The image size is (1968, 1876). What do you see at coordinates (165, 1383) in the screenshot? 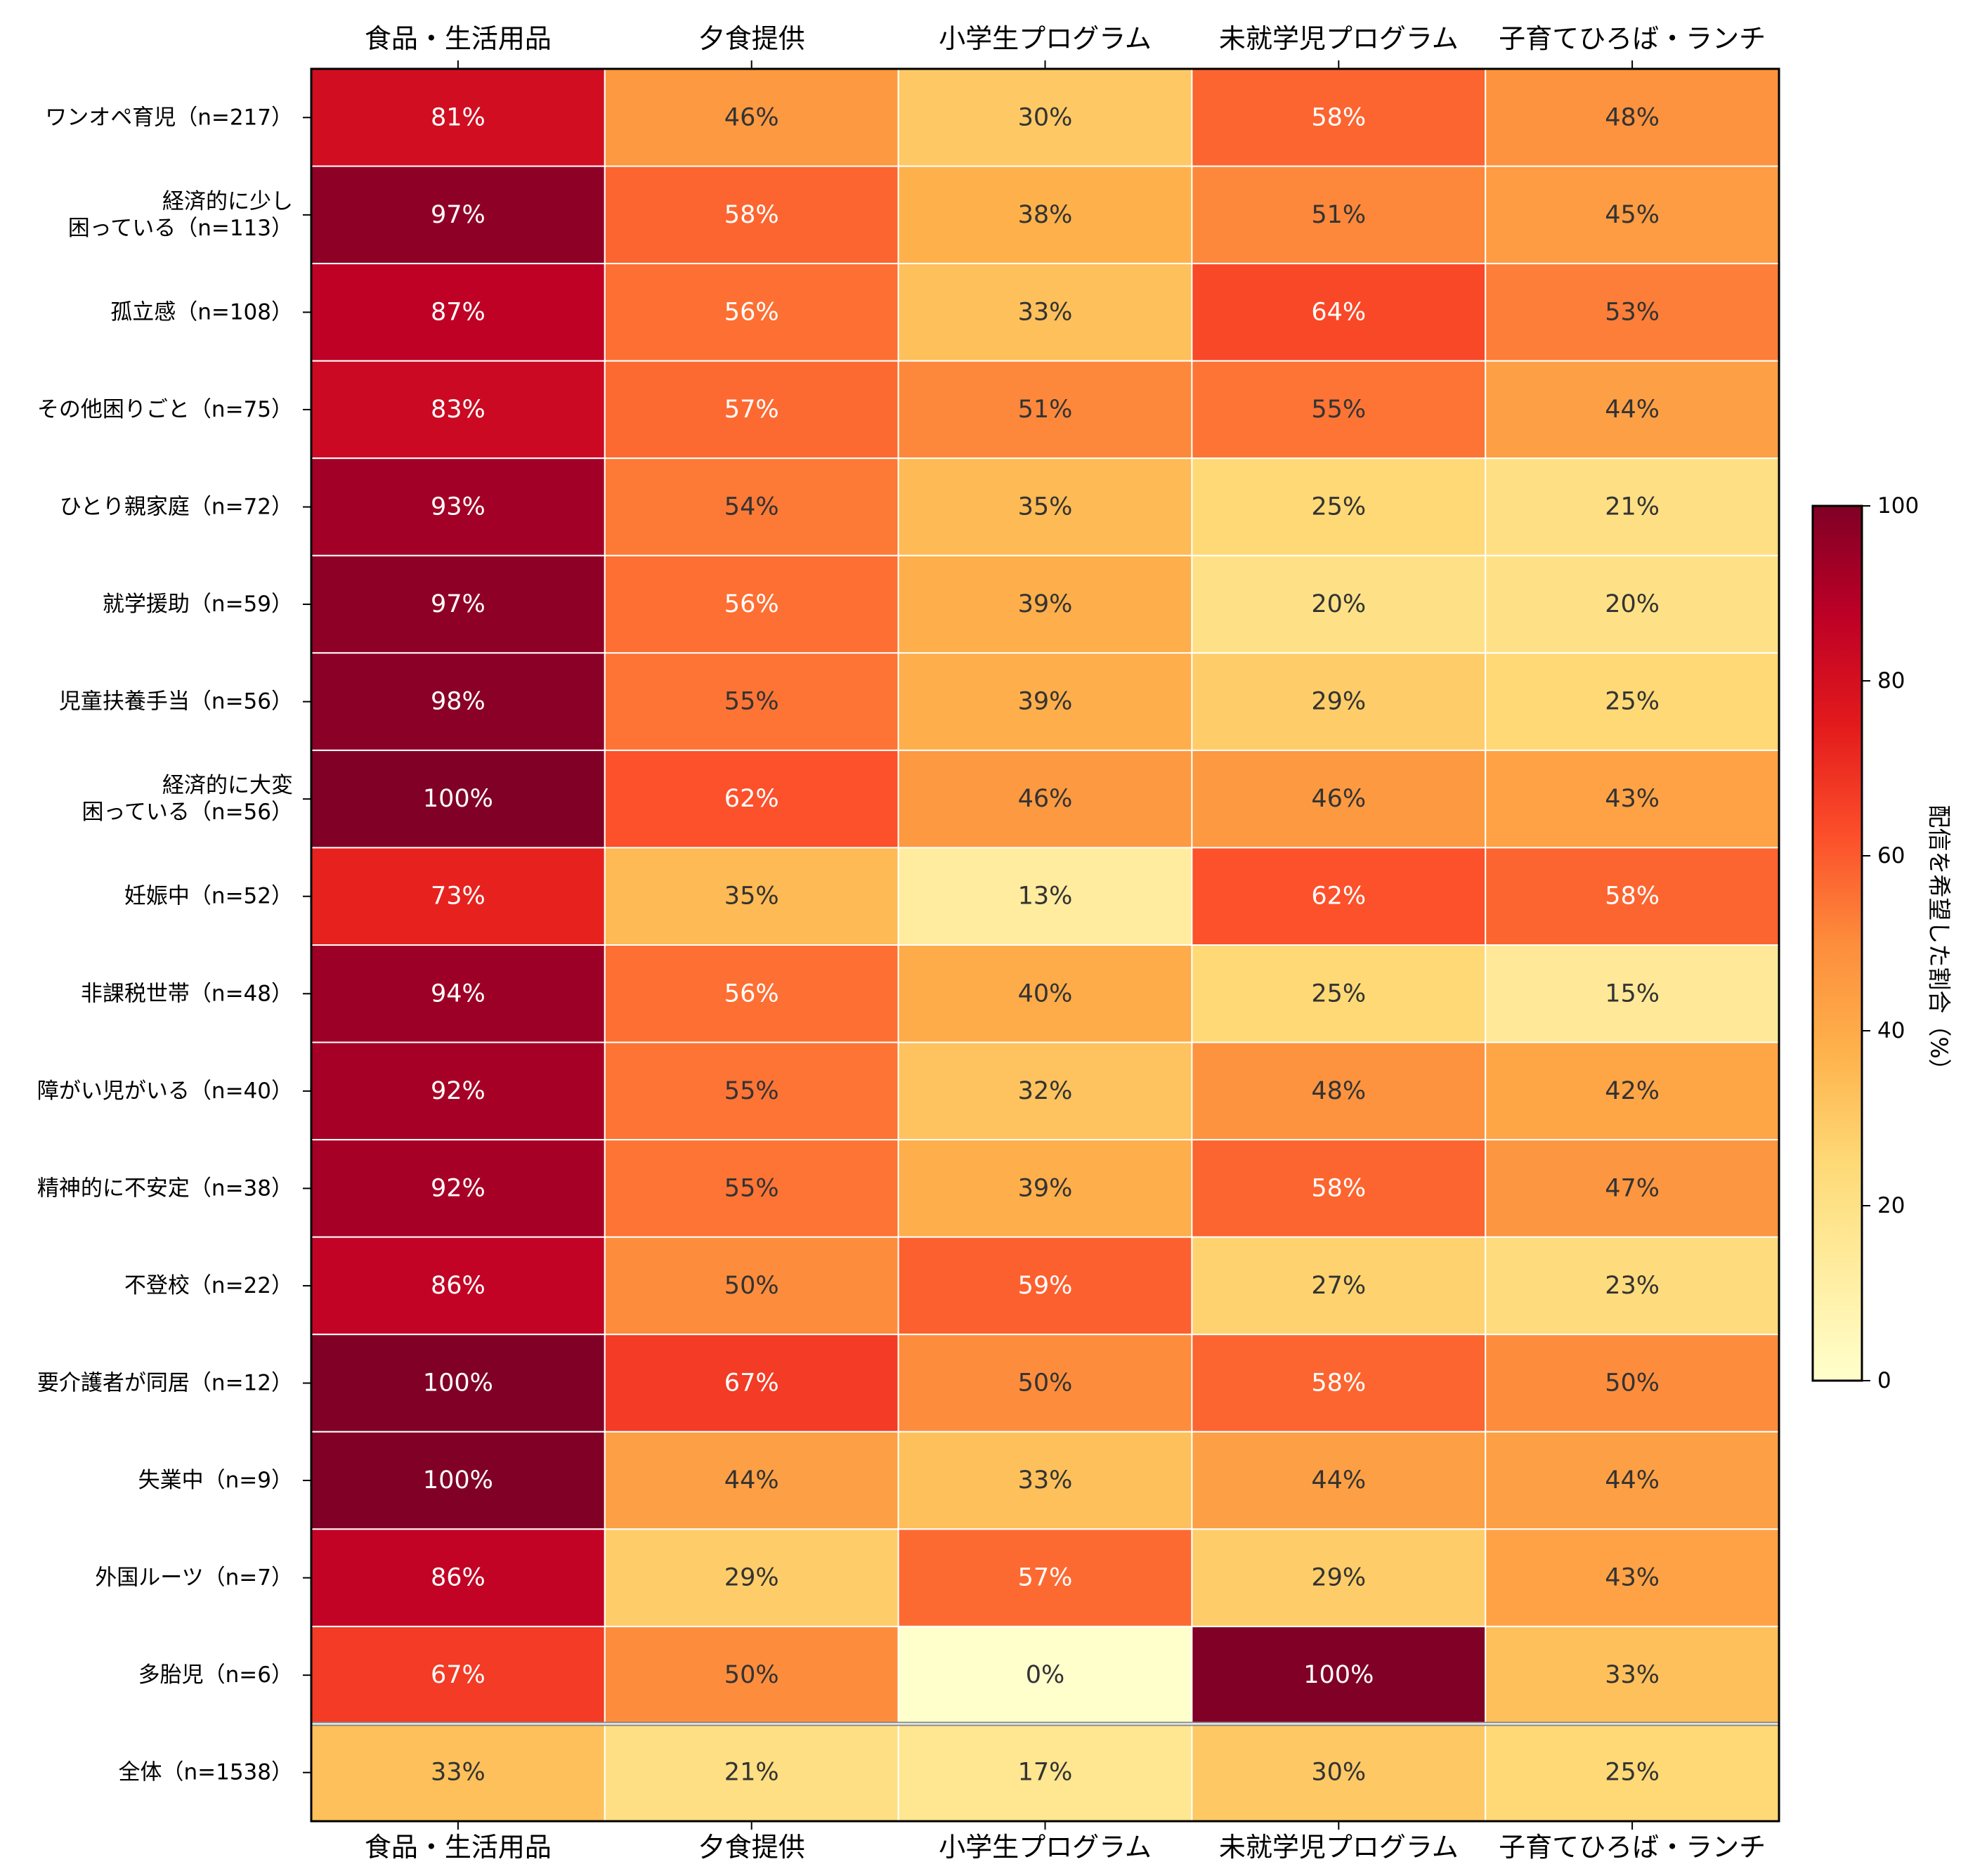
I see `row-label: 要介護者が同居（n=12）` at bounding box center [165, 1383].